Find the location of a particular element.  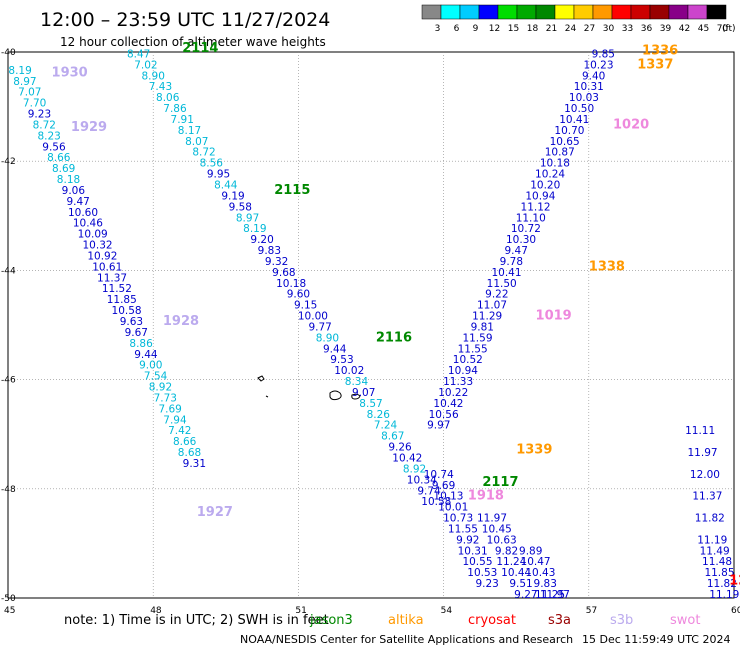

wave-height-point: 10.72 is located at coordinates (526, 229).